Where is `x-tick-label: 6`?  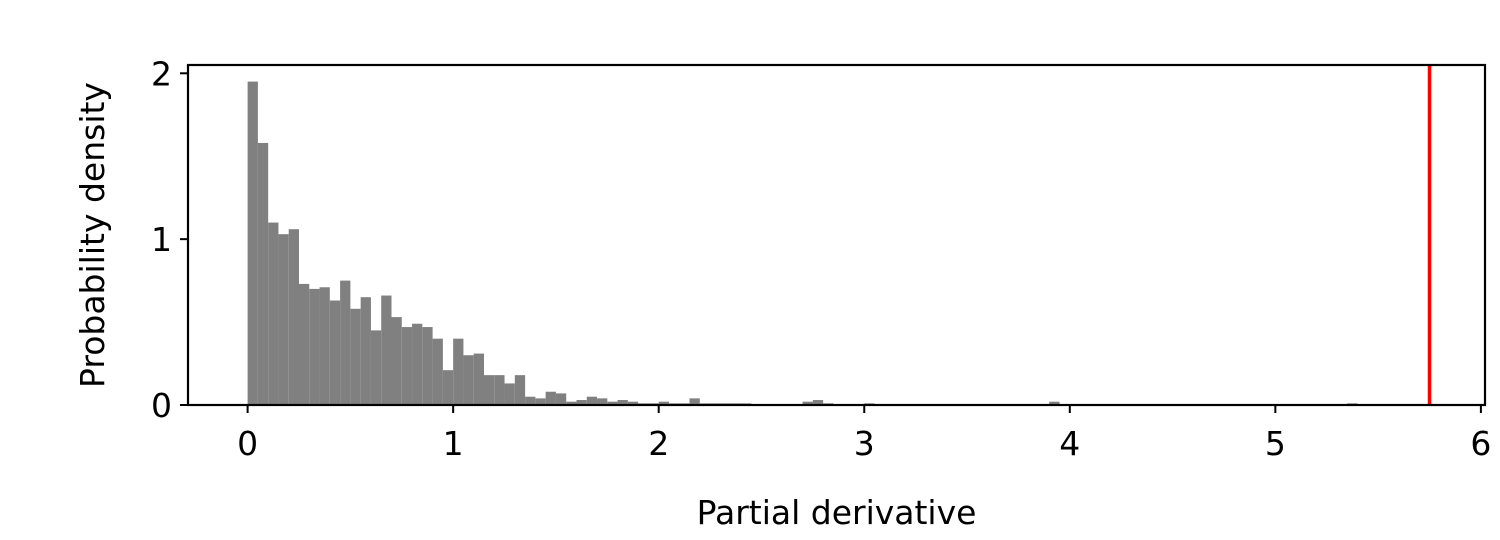
x-tick-label: 6 is located at coordinates (1480, 443).